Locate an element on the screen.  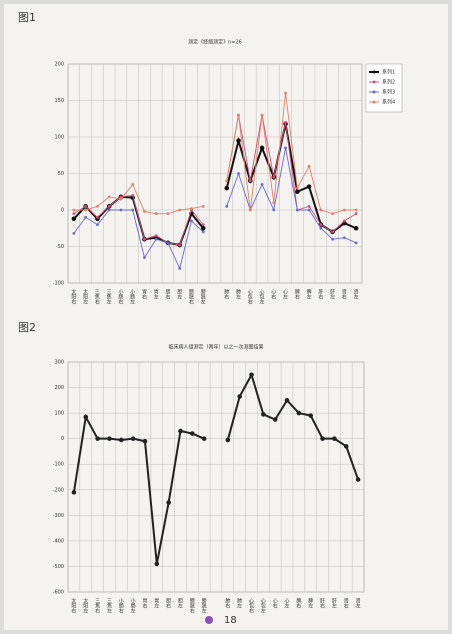
y-tick-label: 0 is located at coordinates (62, 439).